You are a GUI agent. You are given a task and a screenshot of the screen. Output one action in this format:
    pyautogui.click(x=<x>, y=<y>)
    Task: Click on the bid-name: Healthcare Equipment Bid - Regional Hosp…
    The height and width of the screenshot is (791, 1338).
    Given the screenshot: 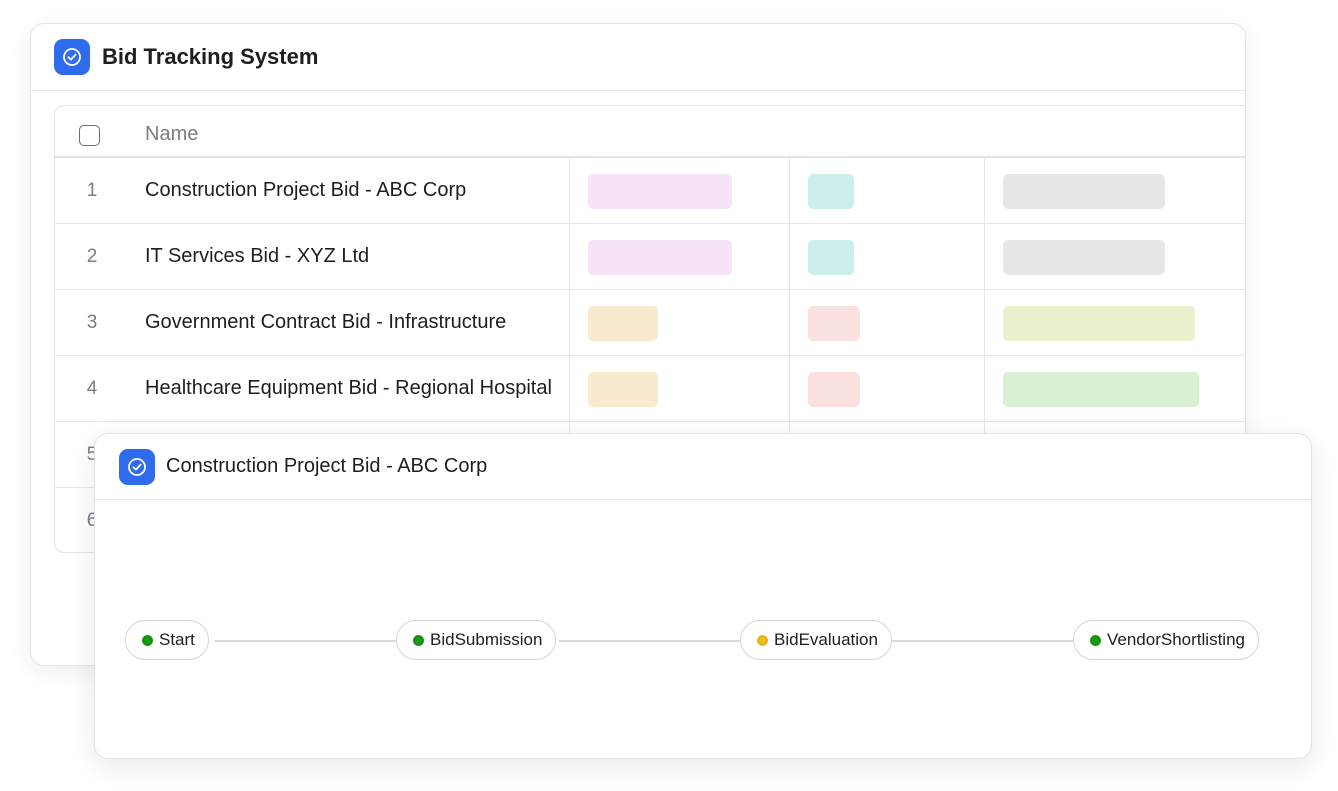 What is the action you would take?
    pyautogui.click(x=348, y=388)
    